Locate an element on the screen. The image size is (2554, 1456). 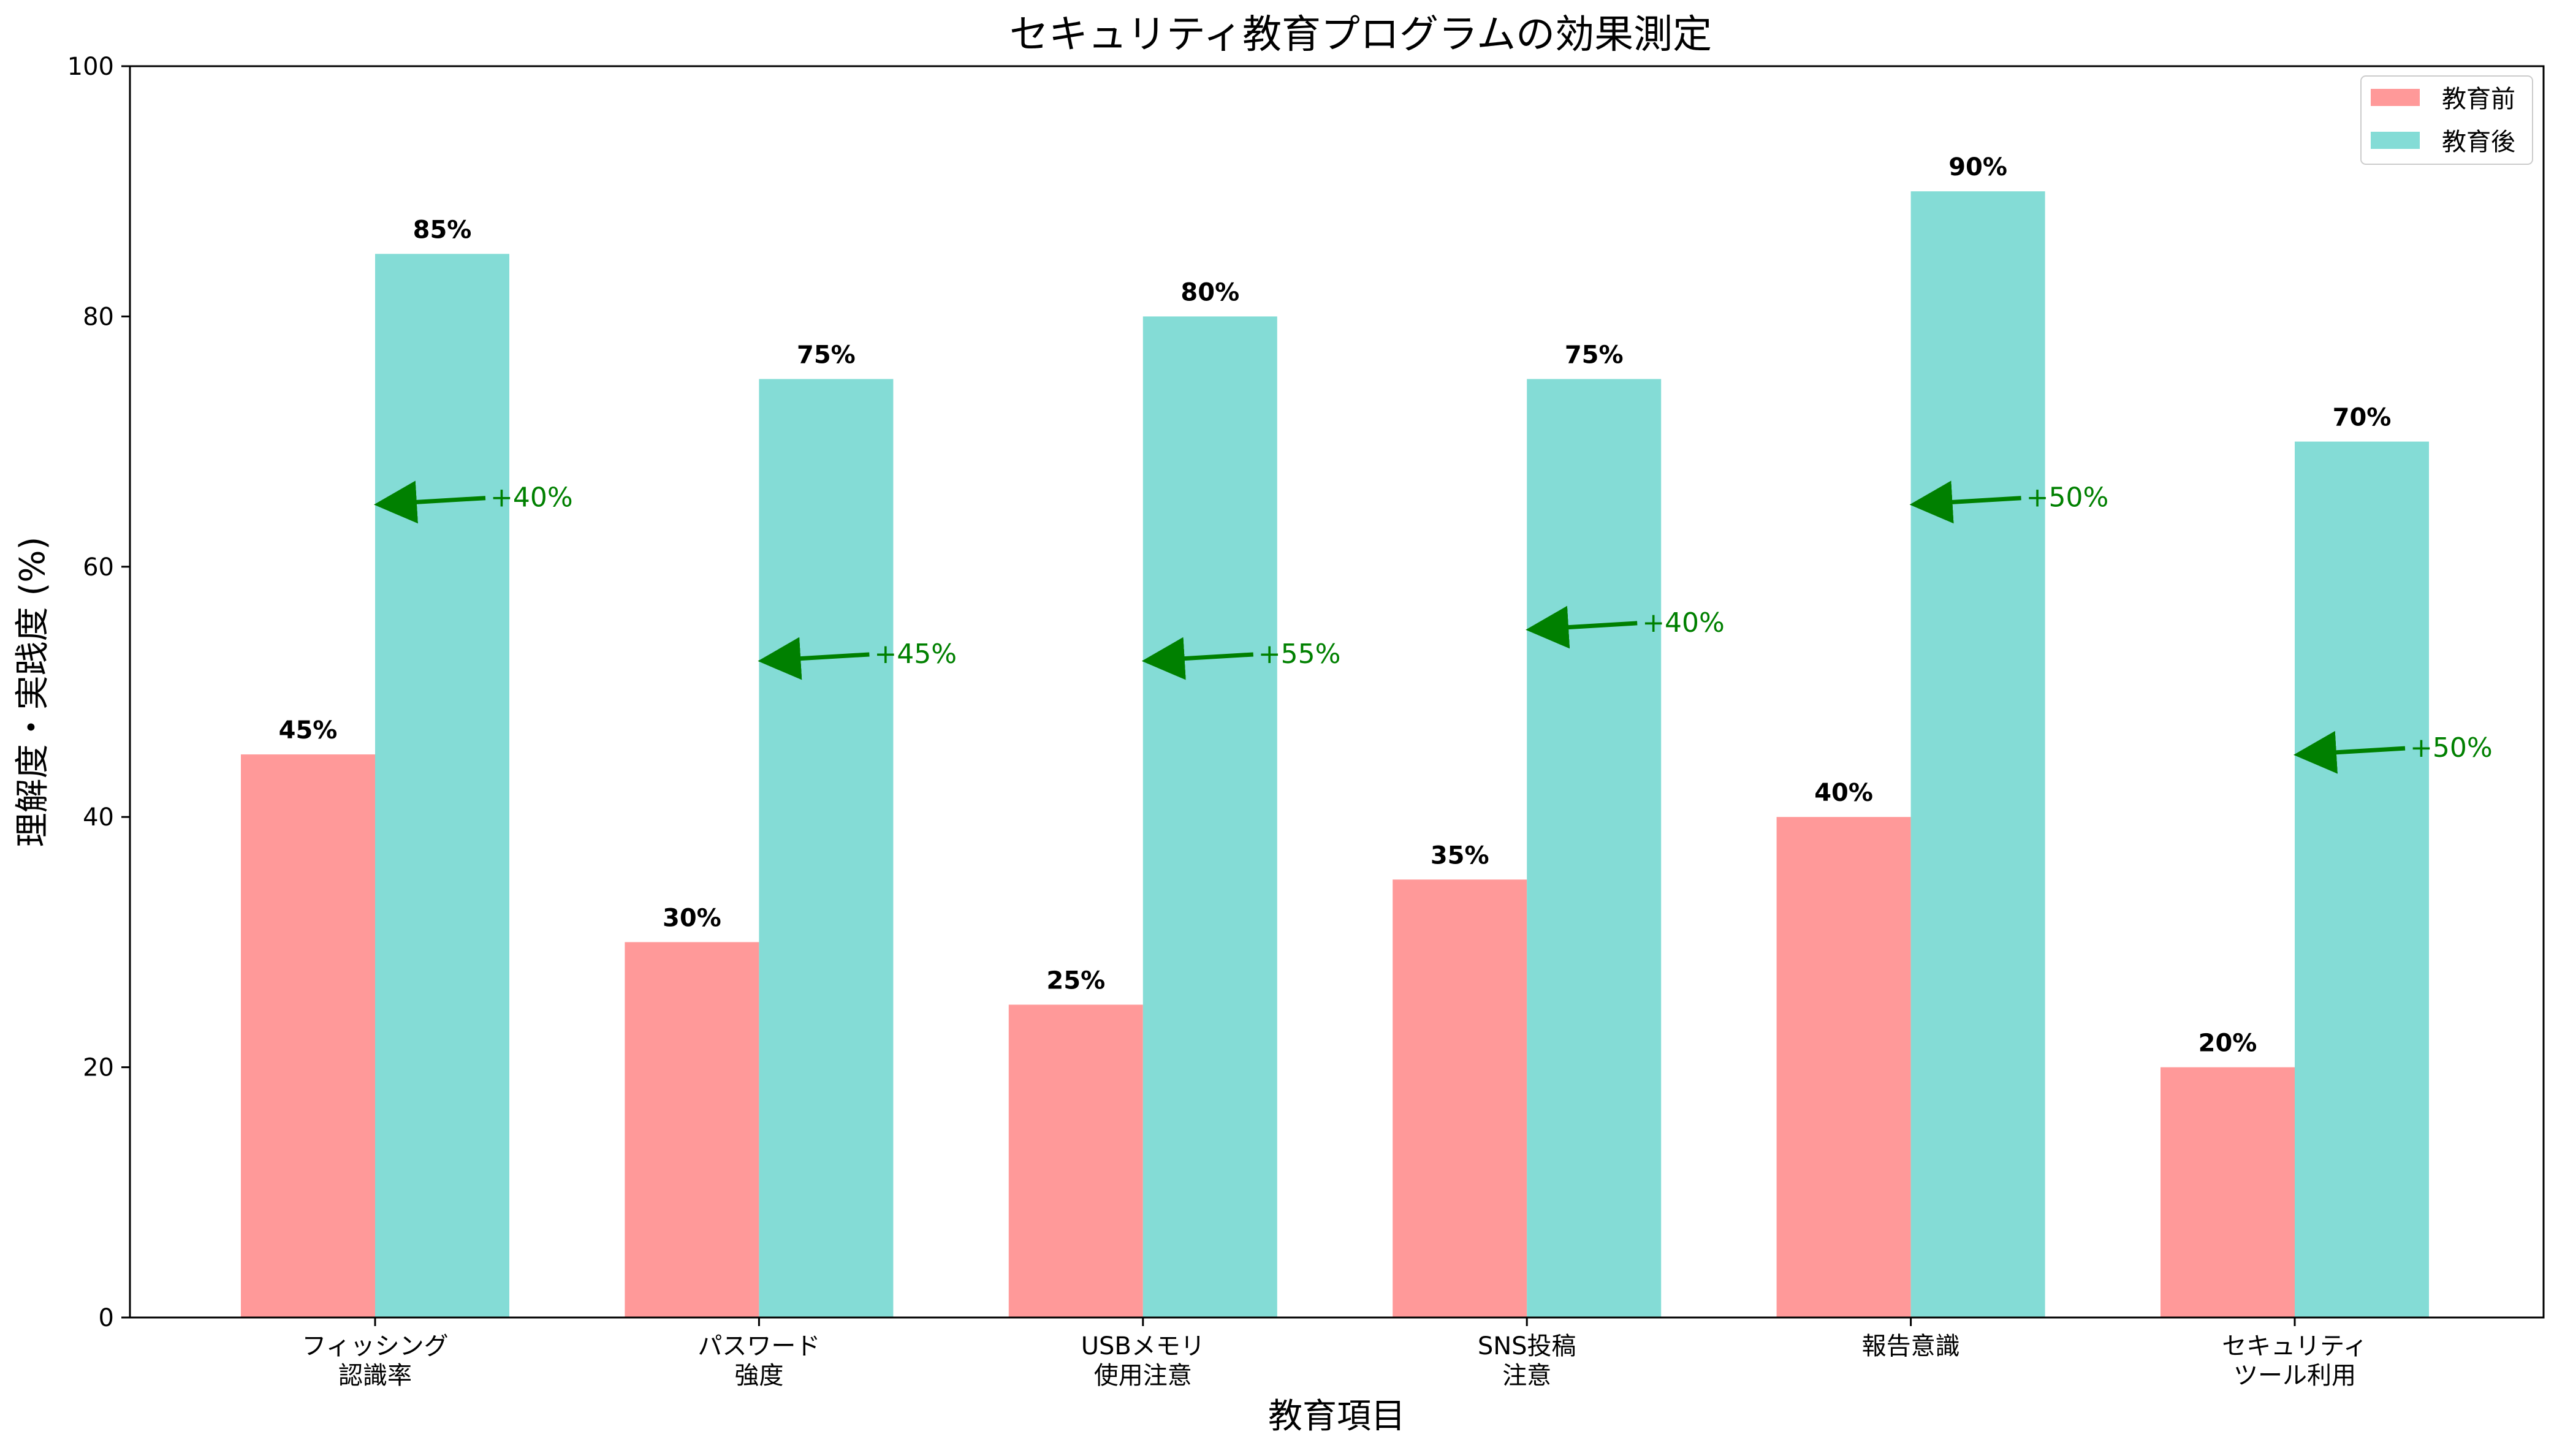
bar-value-label-after: 90% is located at coordinates (1977, 167).